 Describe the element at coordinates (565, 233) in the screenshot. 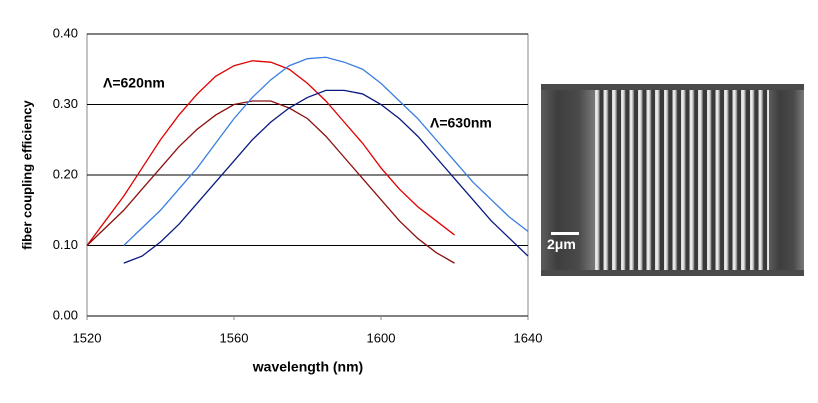

I see `scale-bar` at that location.